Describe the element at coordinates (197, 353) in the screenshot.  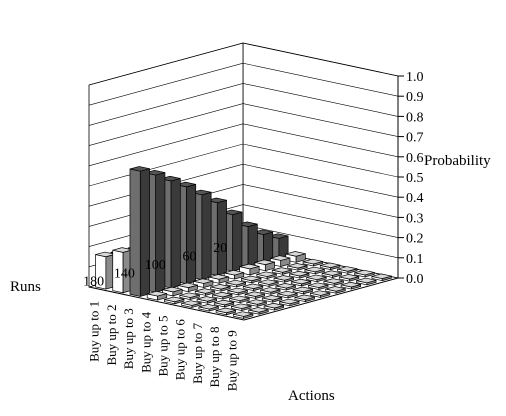
I see `action-tick-label: Buy up to 7` at that location.